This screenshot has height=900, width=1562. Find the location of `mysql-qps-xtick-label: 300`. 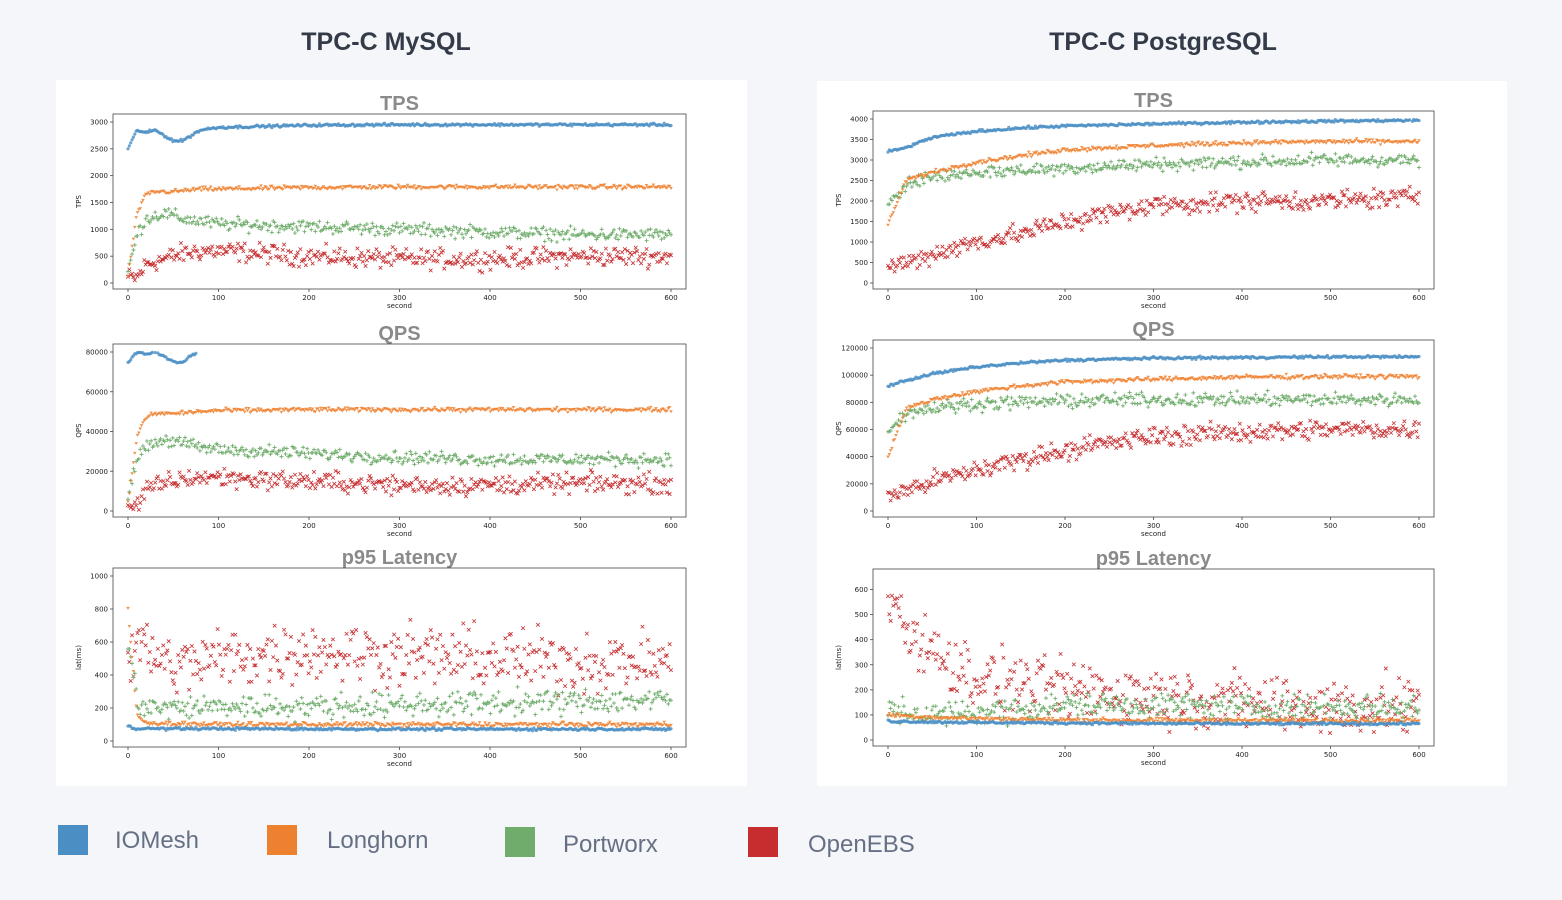

mysql-qps-xtick-label: 300 is located at coordinates (399, 526).